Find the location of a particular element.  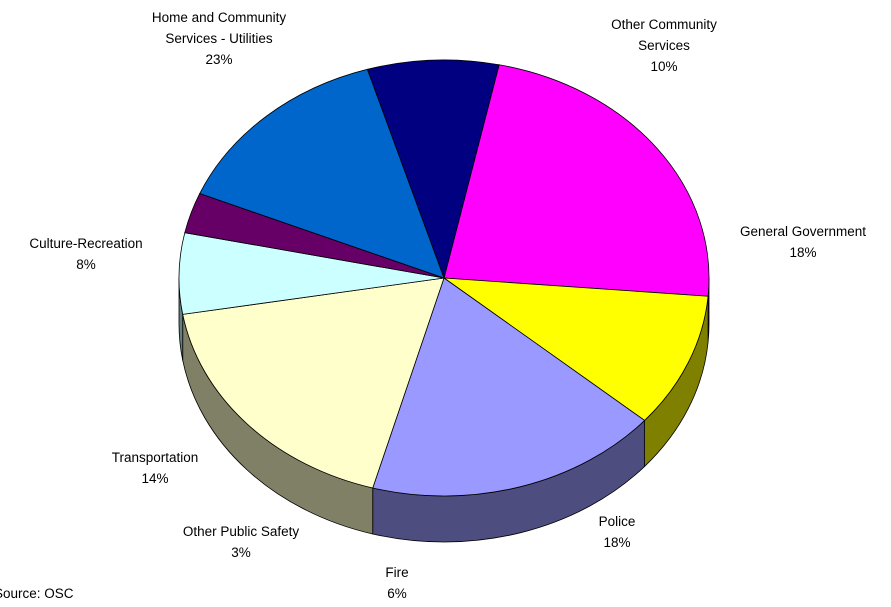

slice-label-culture-recreation: Culture-Recreation 8% is located at coordinates (85, 254).